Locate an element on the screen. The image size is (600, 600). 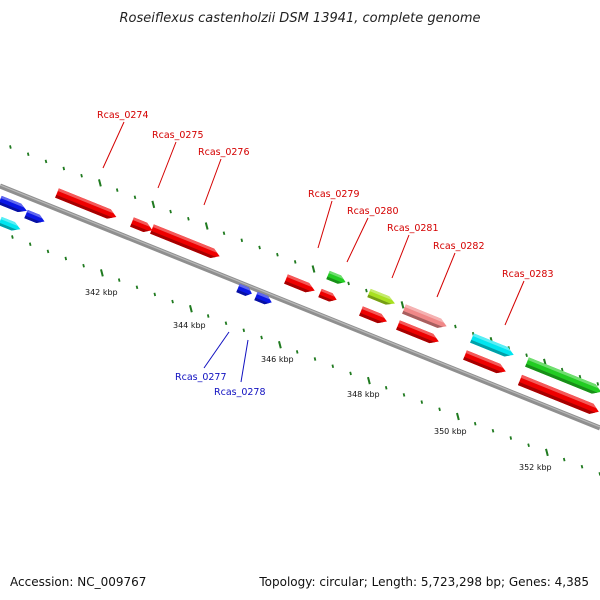
accession-text: Accession: NC_009767 is located at coordinates (78, 582).